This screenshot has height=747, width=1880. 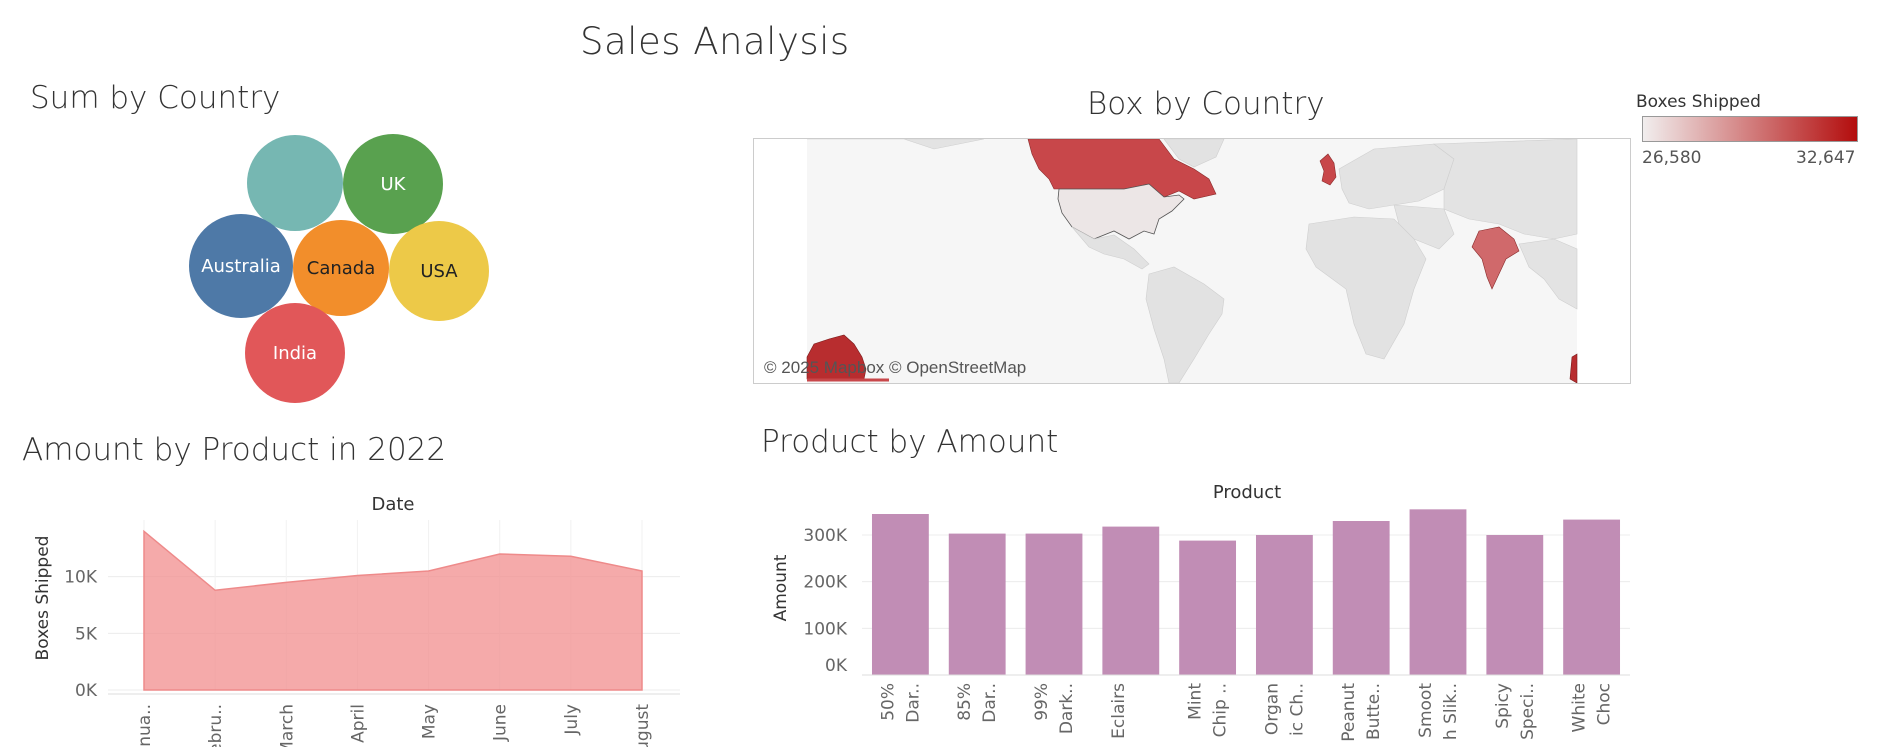 What do you see at coordinates (888, 702) in the screenshot?
I see `bar-xtick: 50%` at bounding box center [888, 702].